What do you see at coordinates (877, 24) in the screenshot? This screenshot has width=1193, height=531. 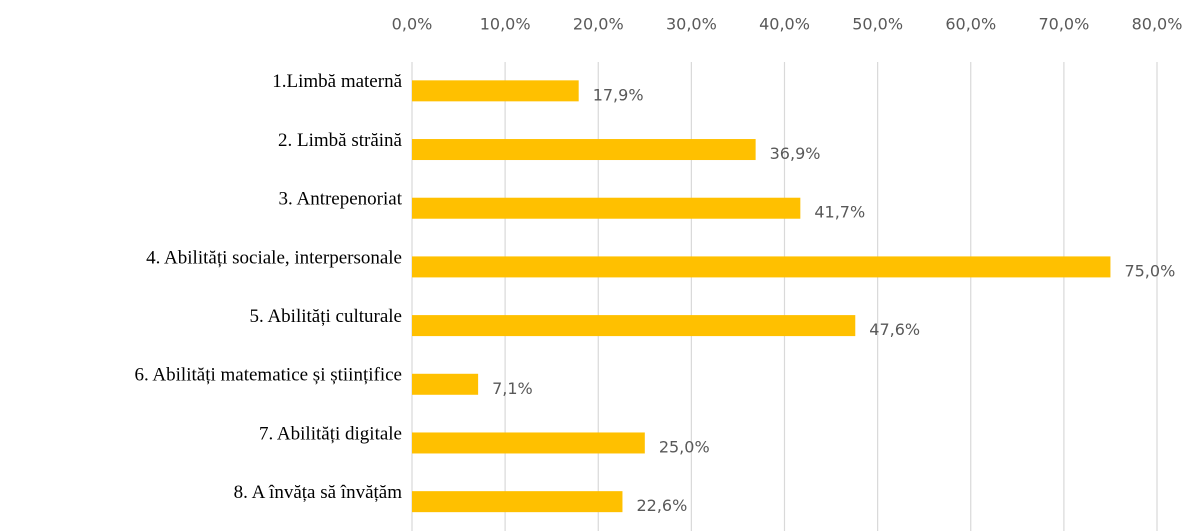 I see `x-tick-label: 50,0%` at bounding box center [877, 24].